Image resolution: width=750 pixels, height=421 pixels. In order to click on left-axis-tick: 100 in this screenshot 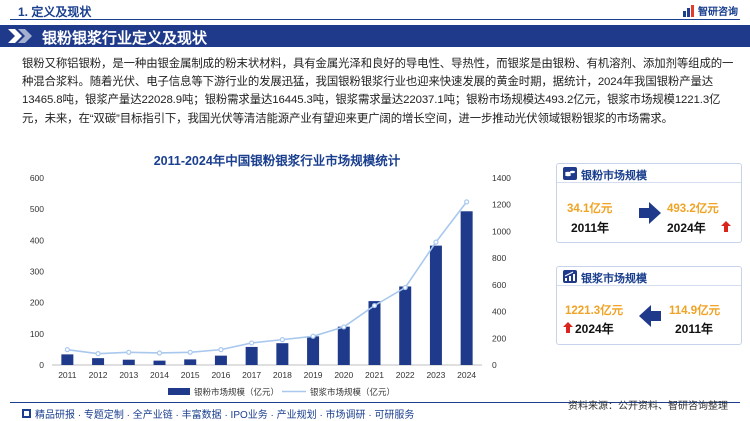, I will do `click(37, 334)`.